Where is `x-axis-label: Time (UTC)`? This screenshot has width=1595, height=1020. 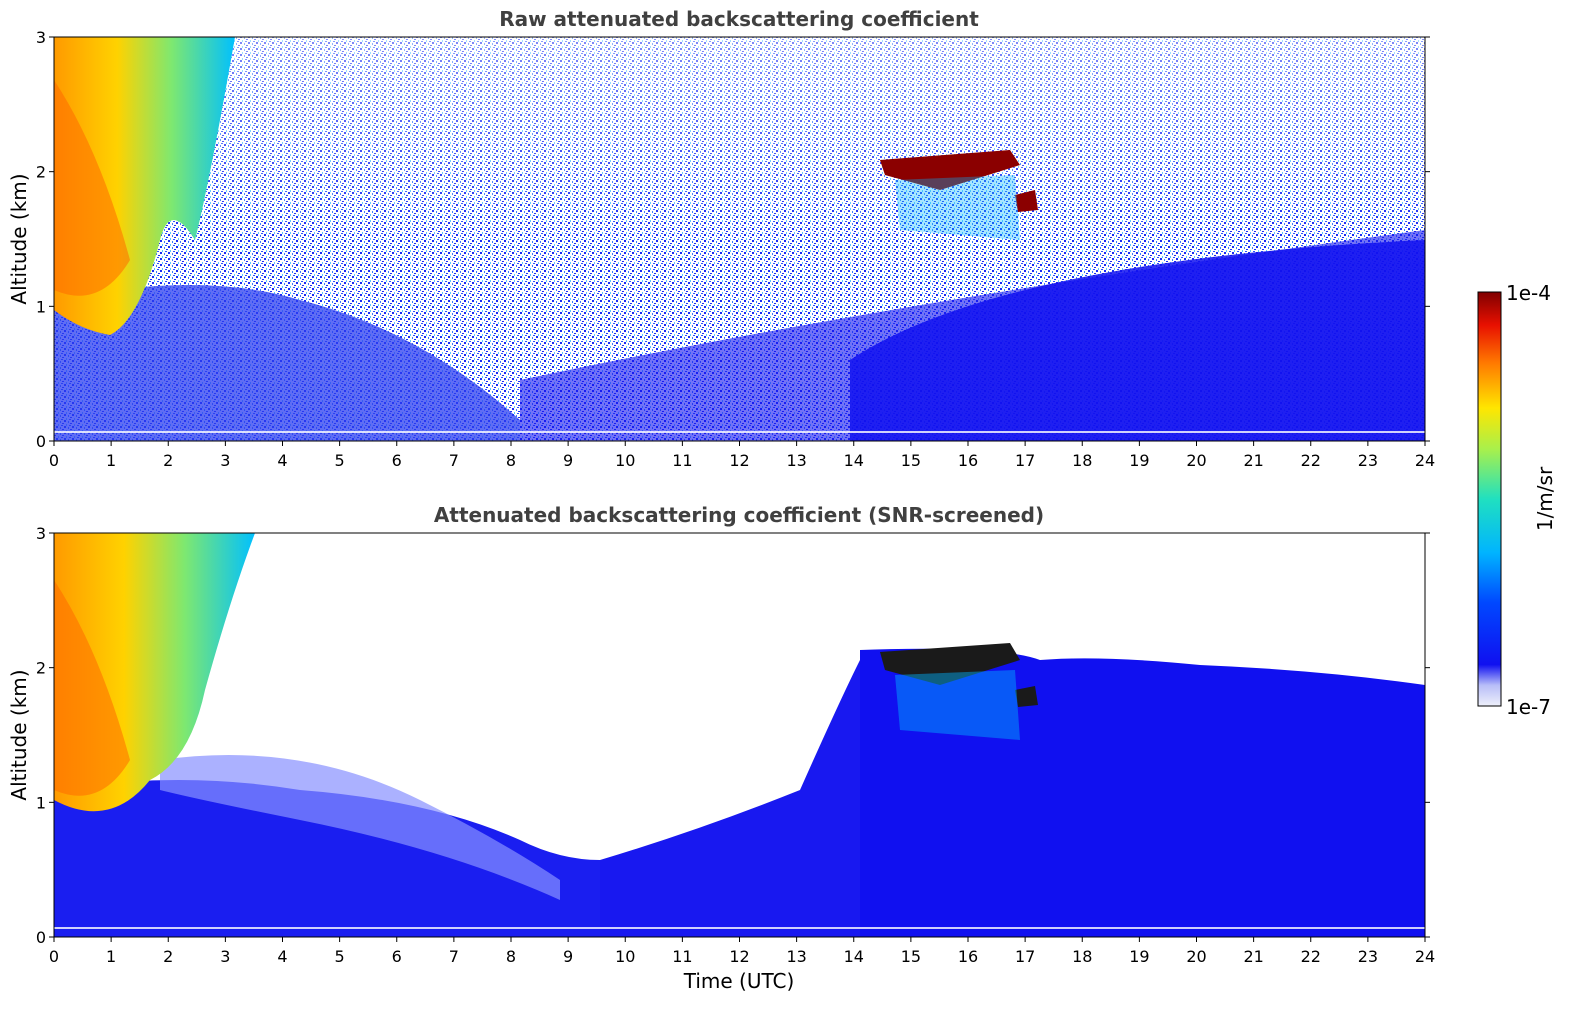
x-axis-label: Time (UTC) is located at coordinates (739, 981).